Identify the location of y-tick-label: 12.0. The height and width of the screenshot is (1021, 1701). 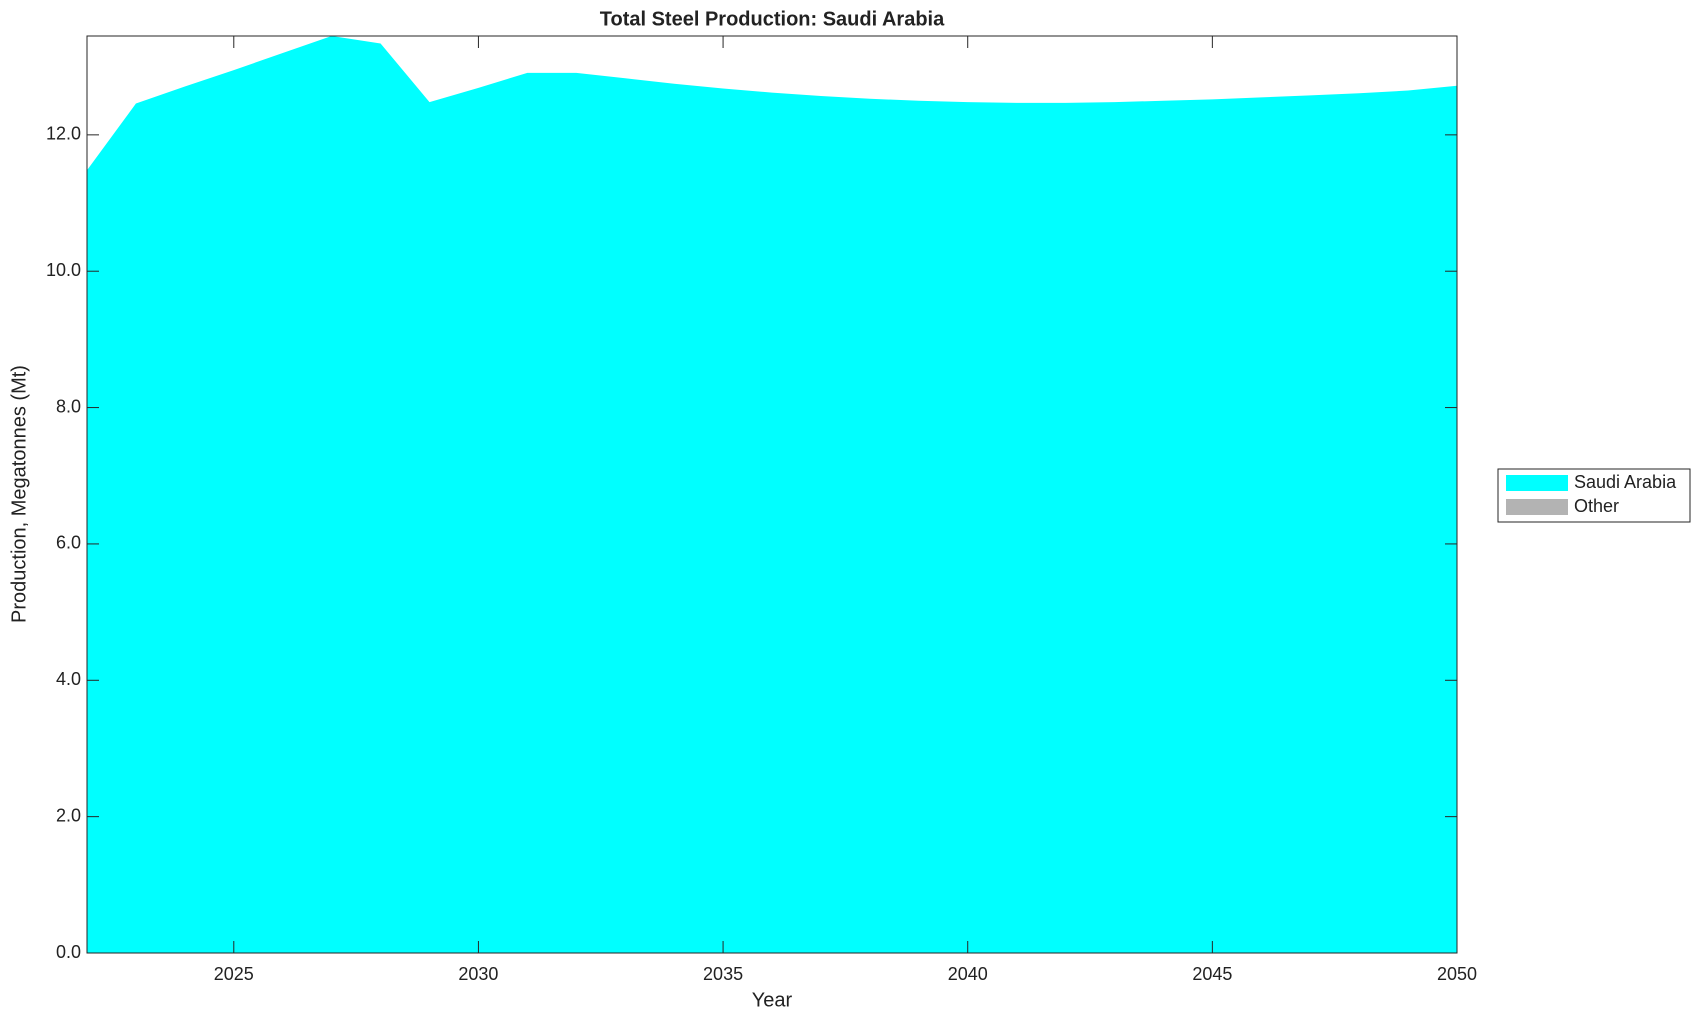
(63, 134).